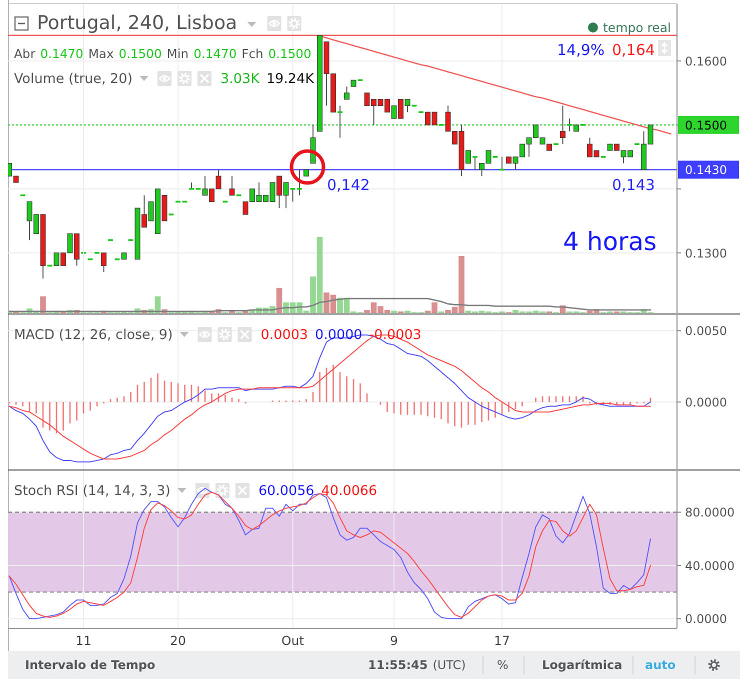  What do you see at coordinates (92, 491) in the screenshot?
I see `text: Stoch RSI (14, 14, 3, 3)` at bounding box center [92, 491].